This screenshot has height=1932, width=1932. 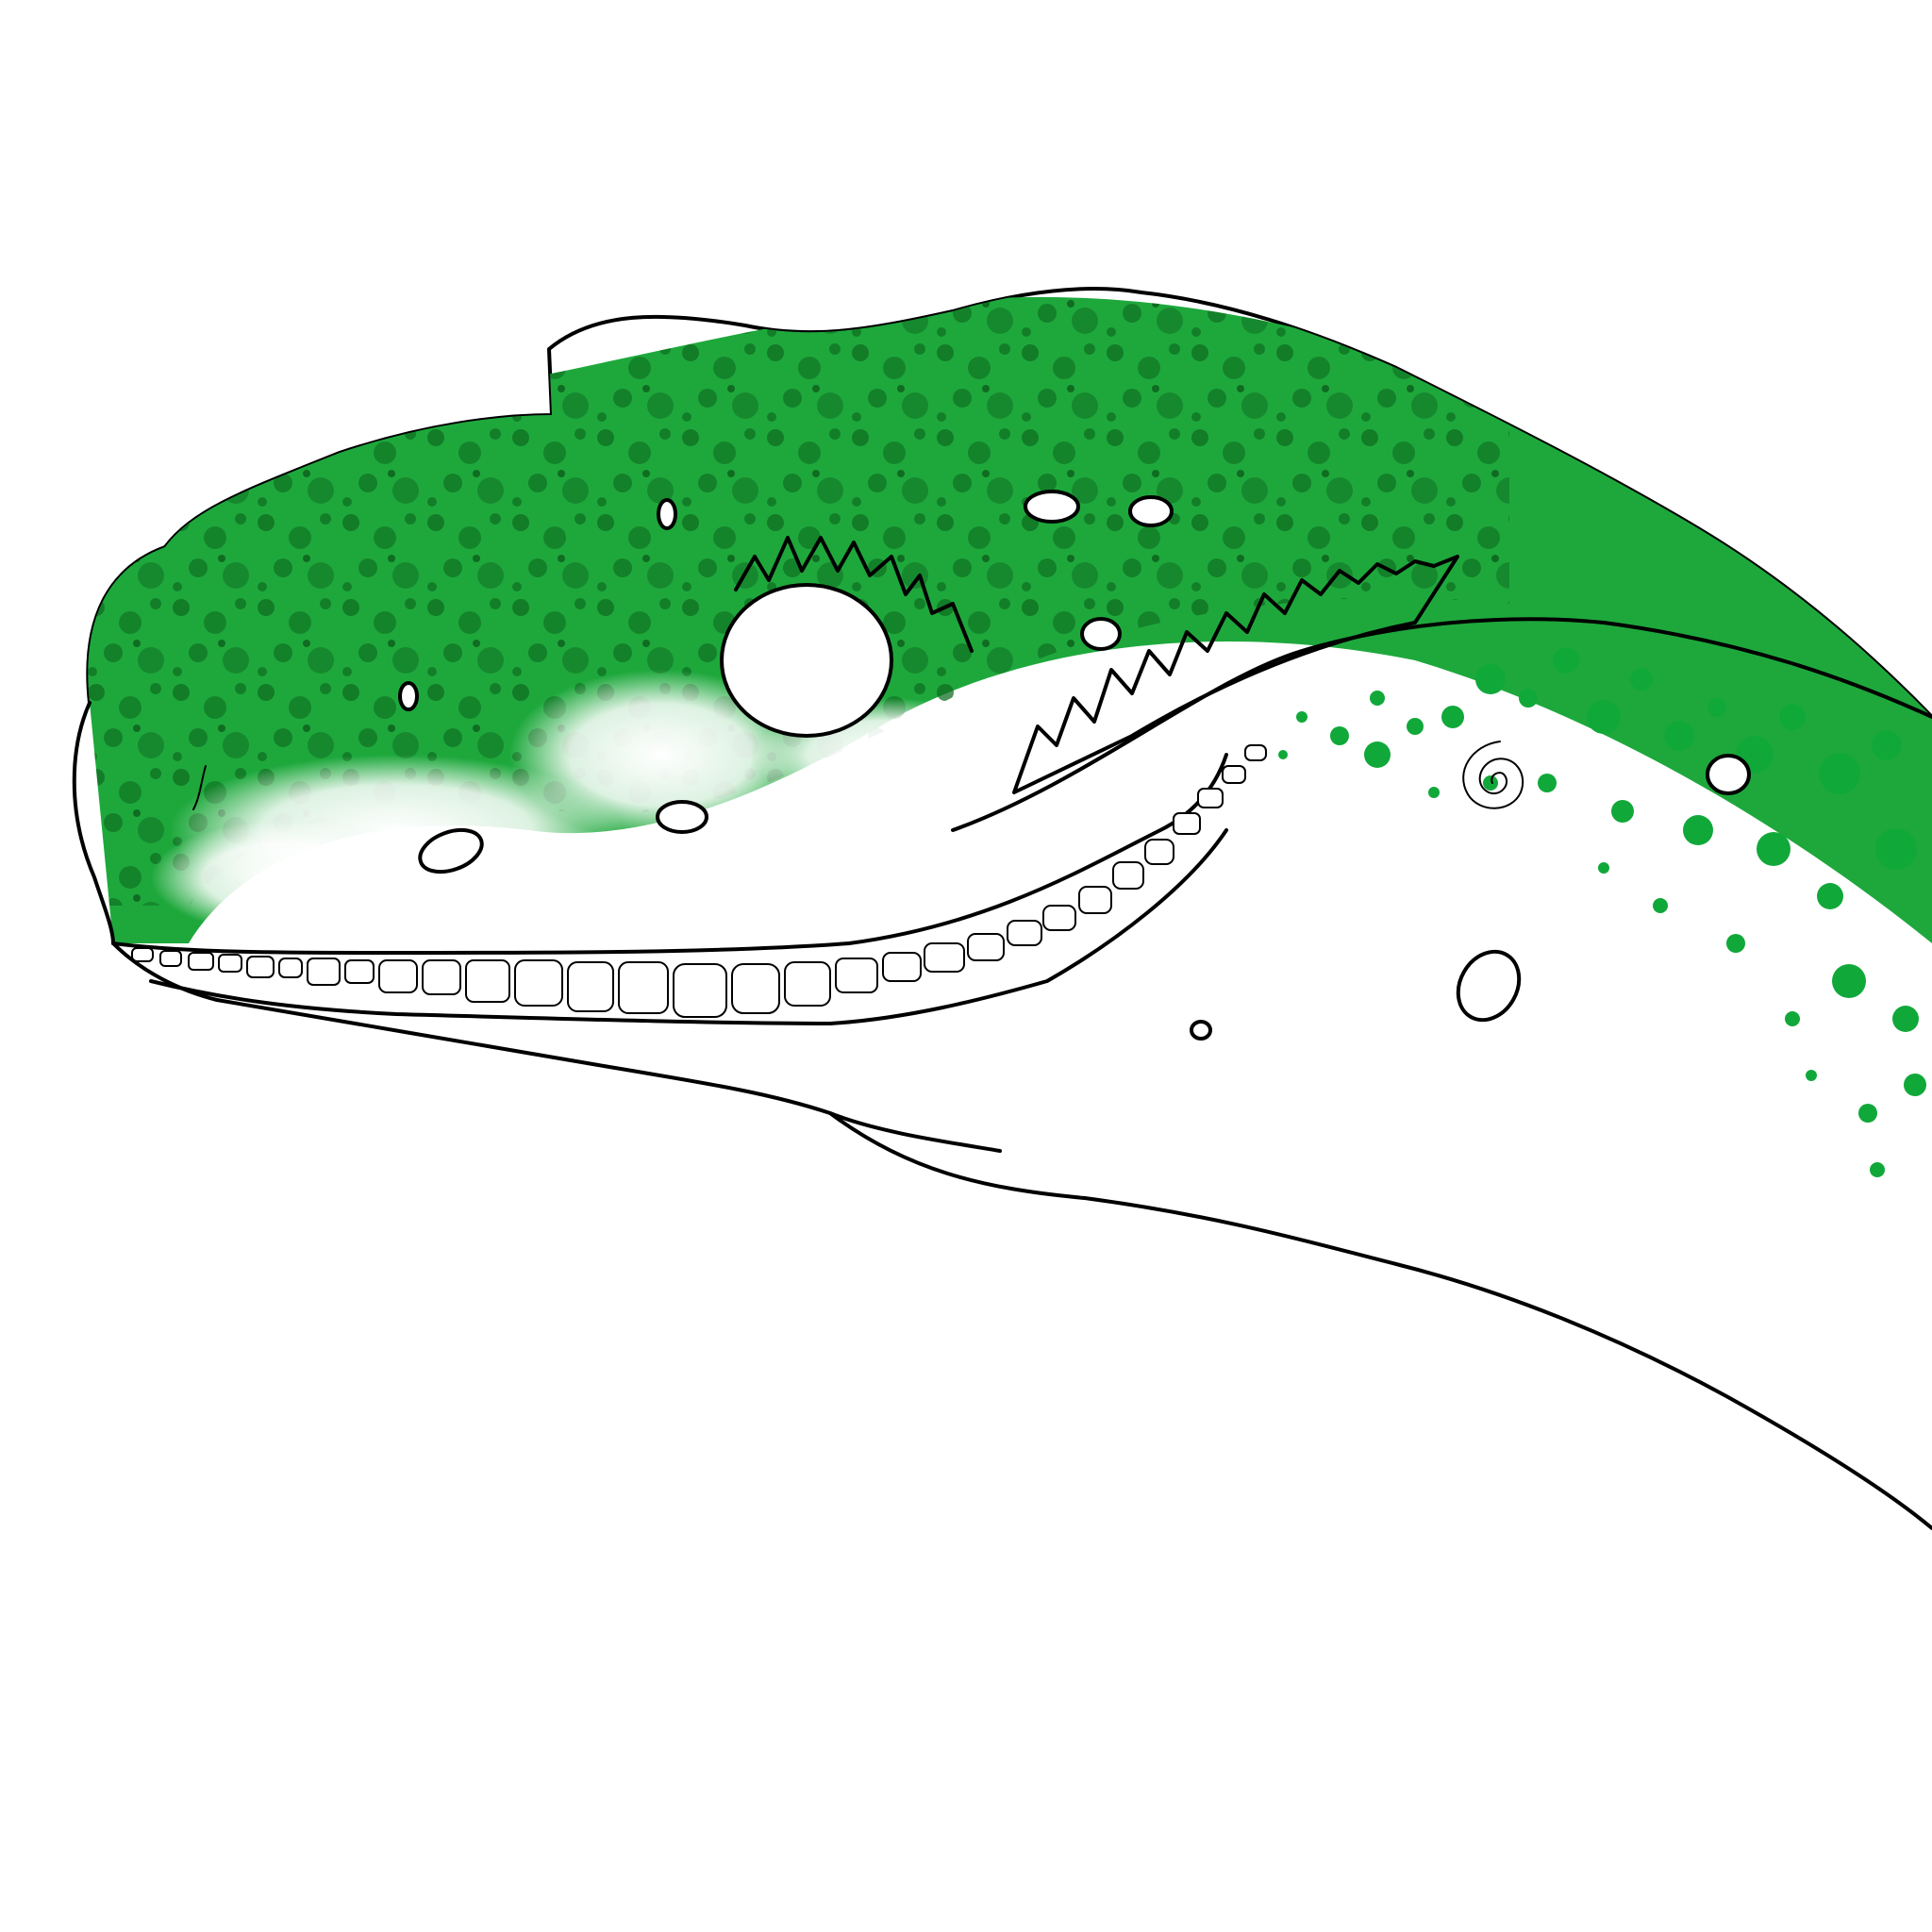 What do you see at coordinates (688, 926) in the screenshot?
I see `lower-jaw-edge` at bounding box center [688, 926].